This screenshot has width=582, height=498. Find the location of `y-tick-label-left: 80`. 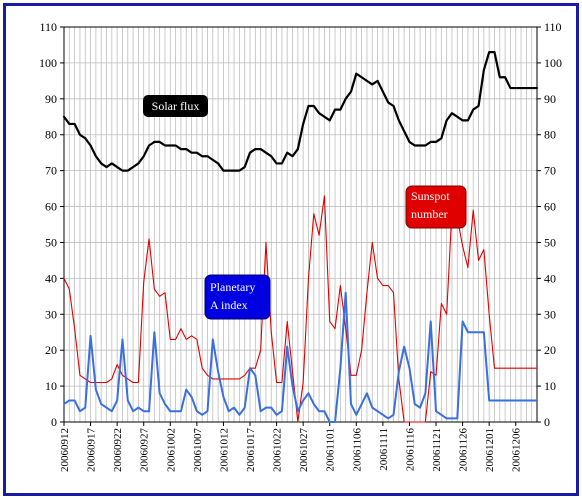

y-tick-label-left: 80 is located at coordinates (51, 135).